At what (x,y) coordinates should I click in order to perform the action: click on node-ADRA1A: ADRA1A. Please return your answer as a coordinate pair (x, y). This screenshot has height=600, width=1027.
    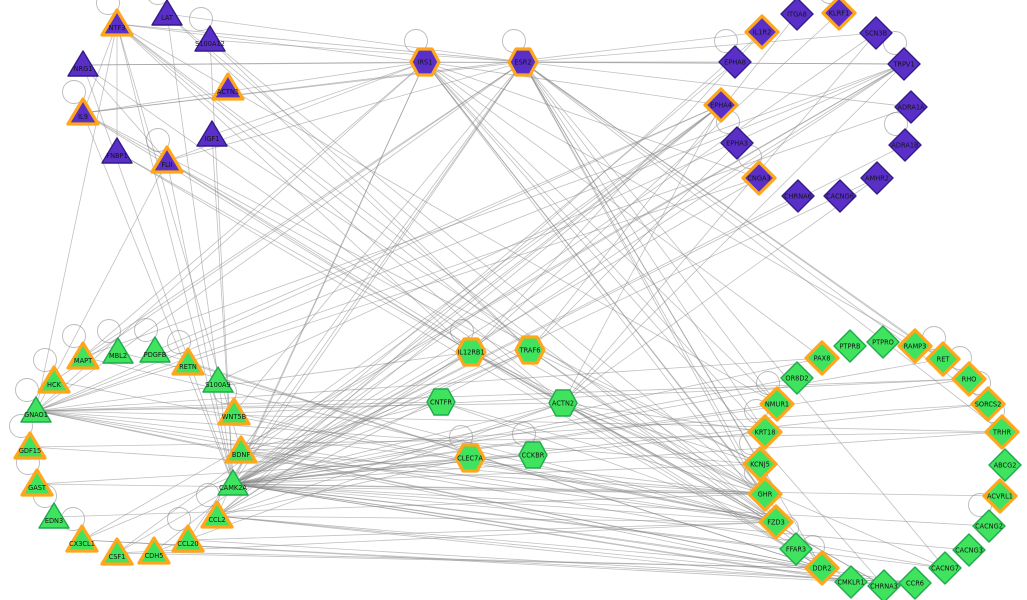
    Looking at the image, I should click on (911, 107).